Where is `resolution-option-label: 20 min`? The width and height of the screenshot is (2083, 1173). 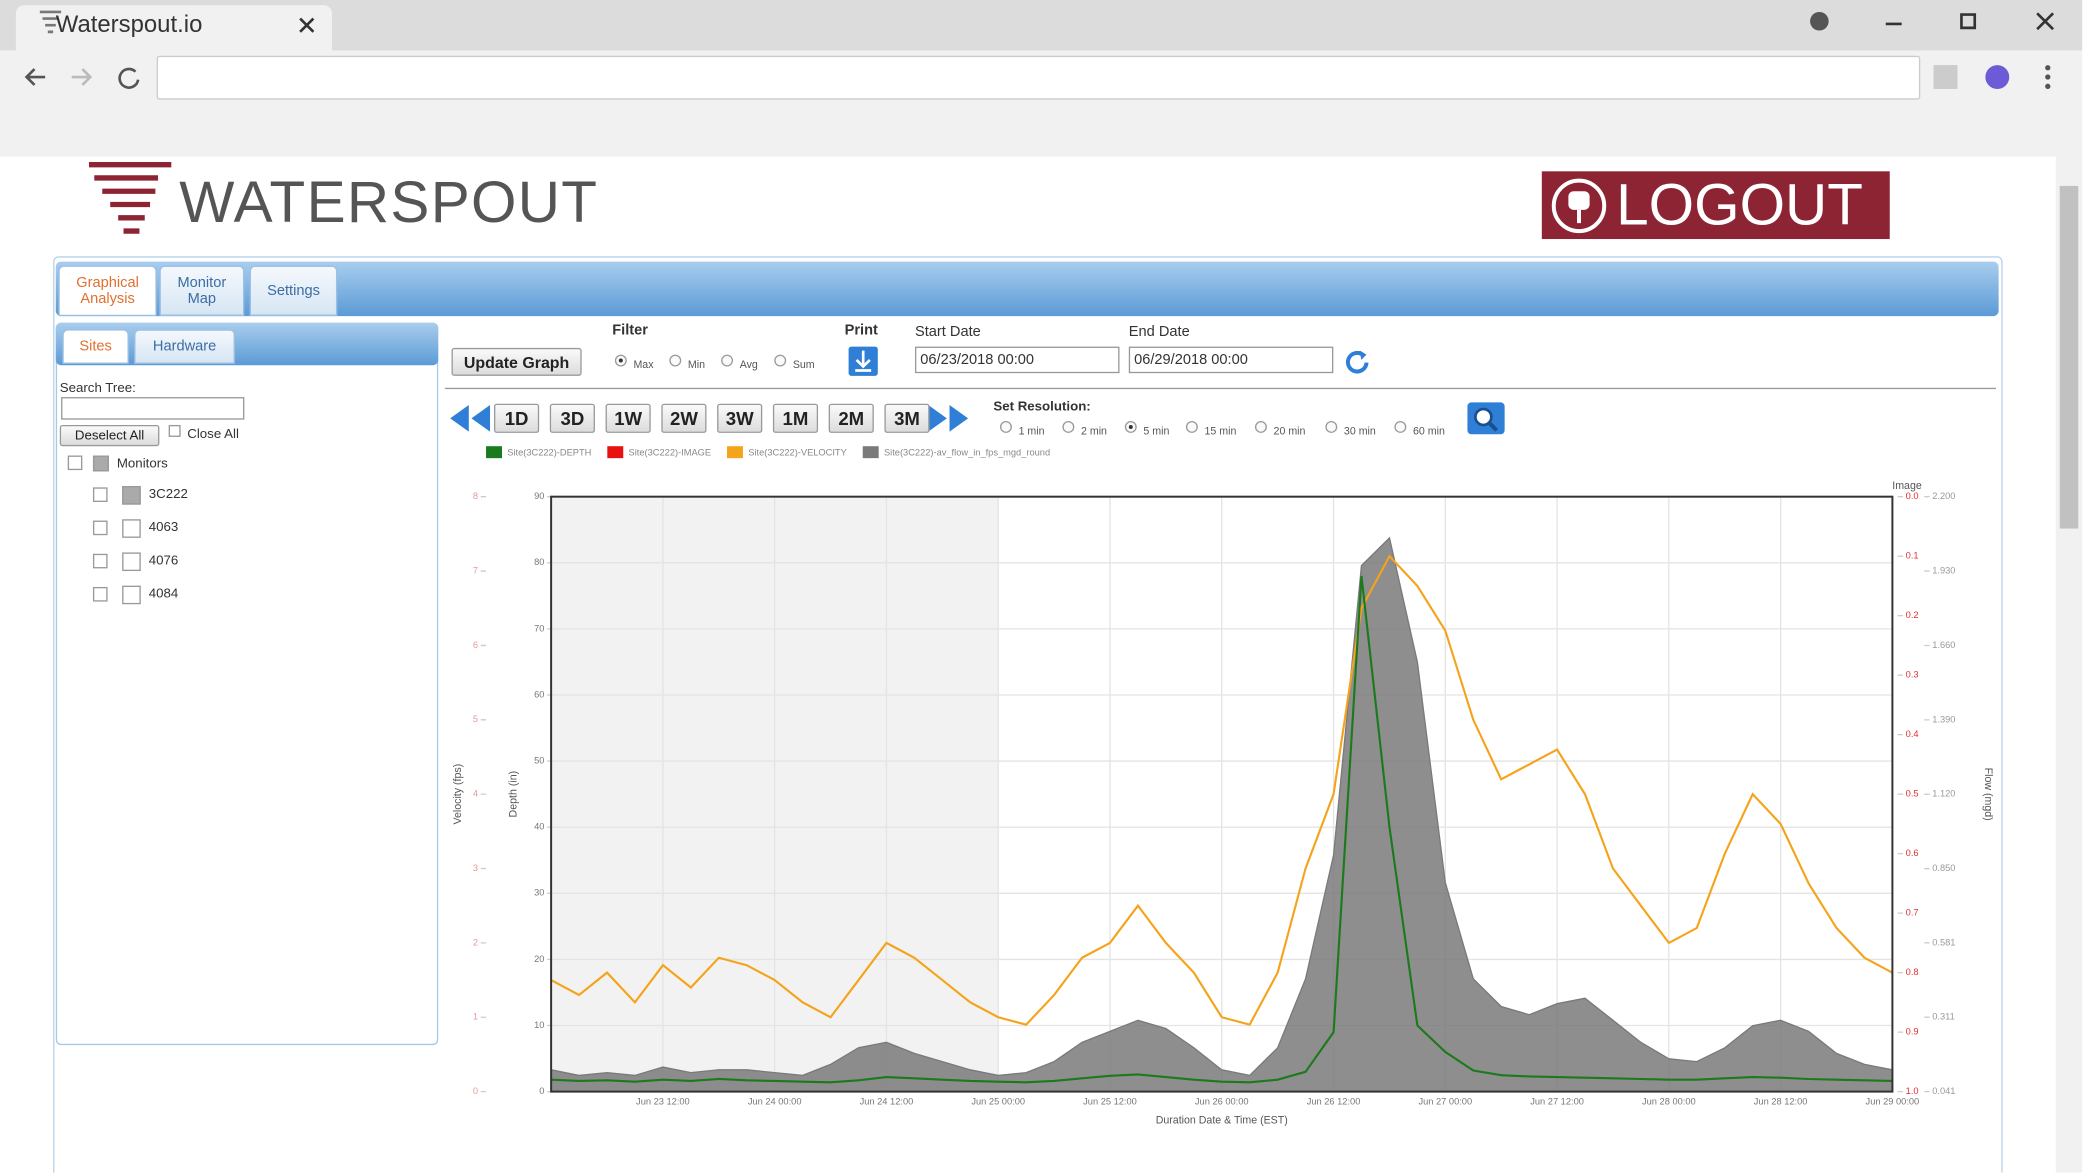 resolution-option-label: 20 min is located at coordinates (1289, 430).